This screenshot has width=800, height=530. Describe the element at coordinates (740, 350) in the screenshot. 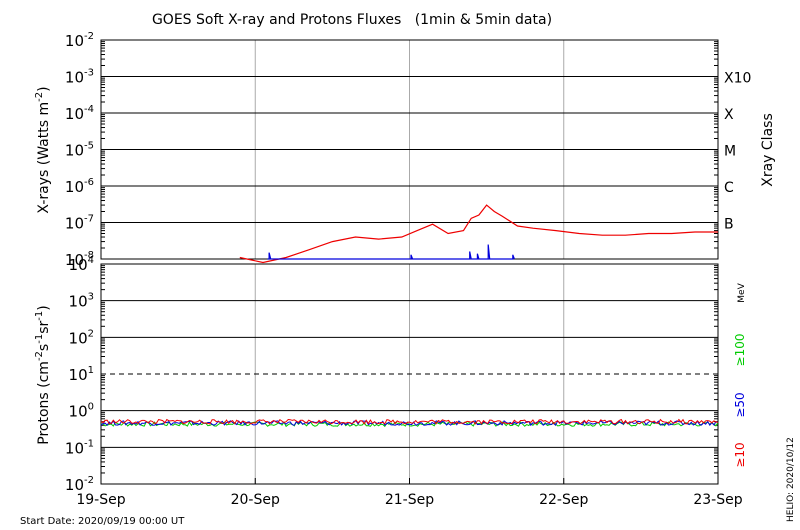

I see `energy-label: ≥100` at that location.